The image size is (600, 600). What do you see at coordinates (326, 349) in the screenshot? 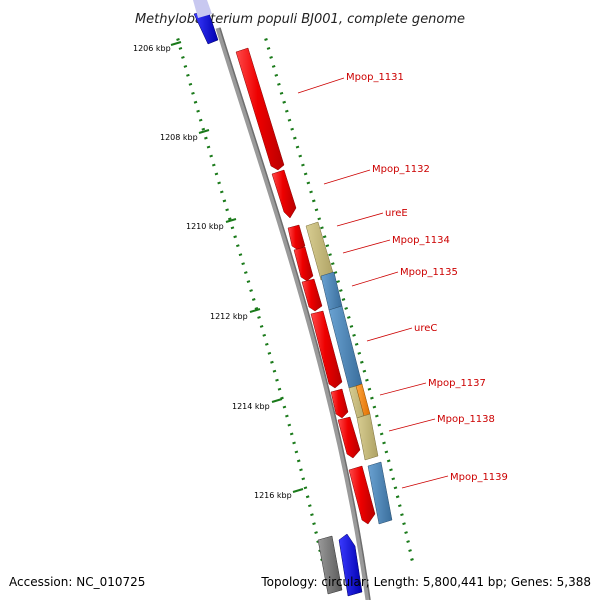
I see `gene-feature-red-c` at bounding box center [326, 349].